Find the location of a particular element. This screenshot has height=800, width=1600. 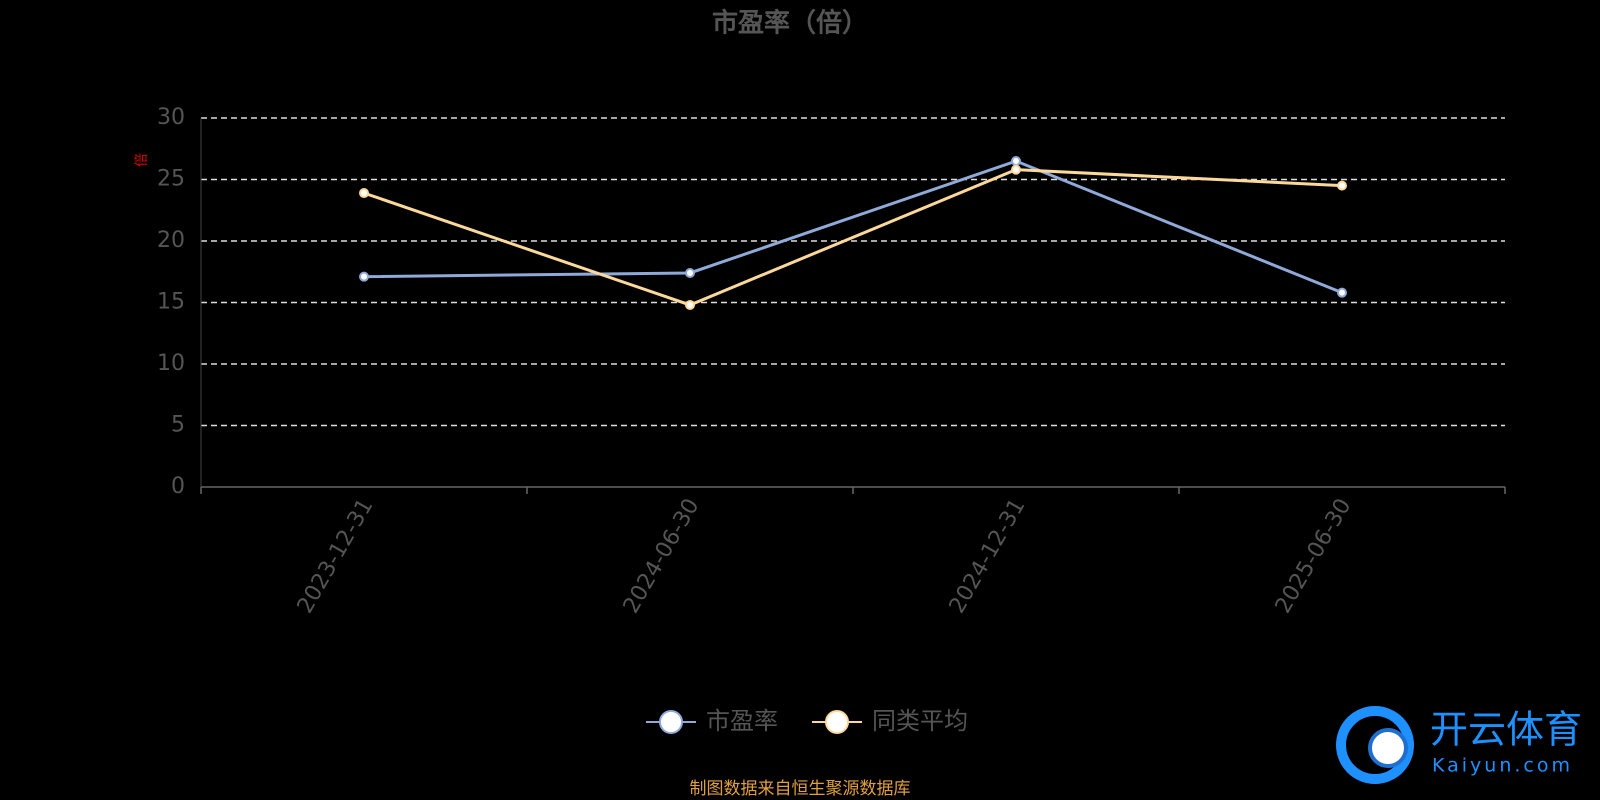

y-tick-label: 25 is located at coordinates (171, 179).